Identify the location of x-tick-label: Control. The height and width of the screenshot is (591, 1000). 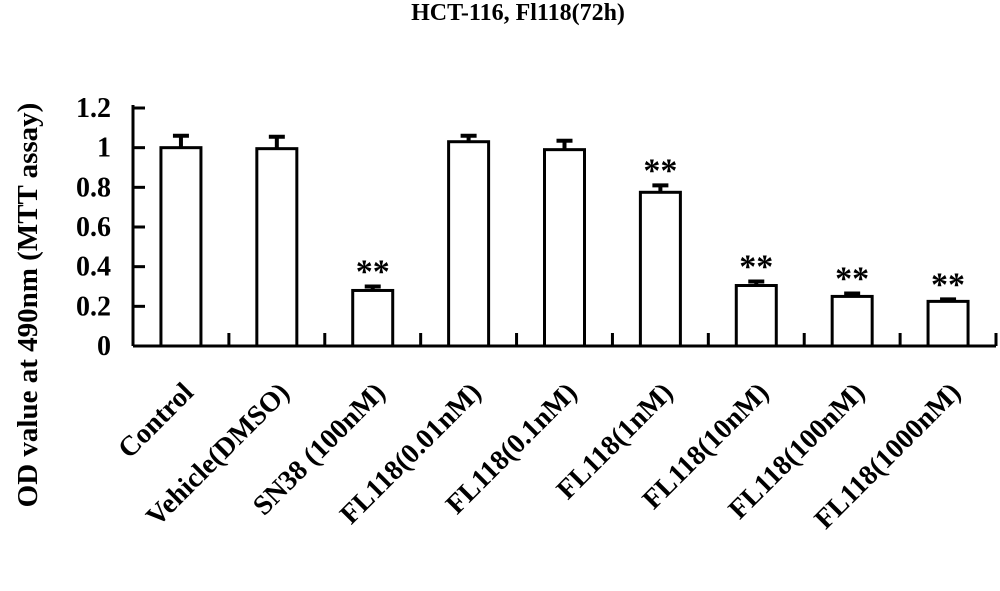
(156, 421).